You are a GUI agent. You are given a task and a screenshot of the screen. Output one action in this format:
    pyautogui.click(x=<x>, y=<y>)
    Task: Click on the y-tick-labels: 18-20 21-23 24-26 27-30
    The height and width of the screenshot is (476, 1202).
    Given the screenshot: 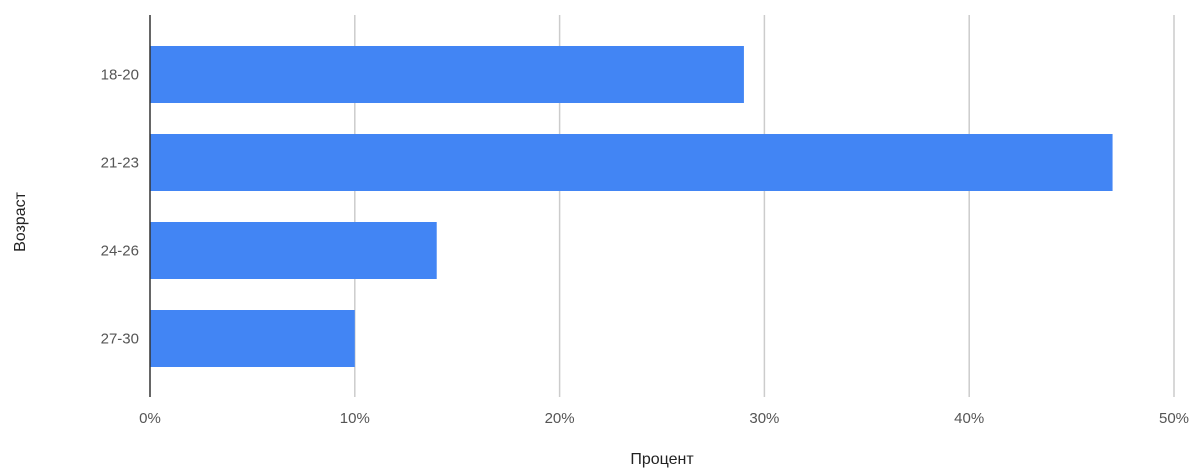 What is the action you would take?
    pyautogui.click(x=120, y=207)
    